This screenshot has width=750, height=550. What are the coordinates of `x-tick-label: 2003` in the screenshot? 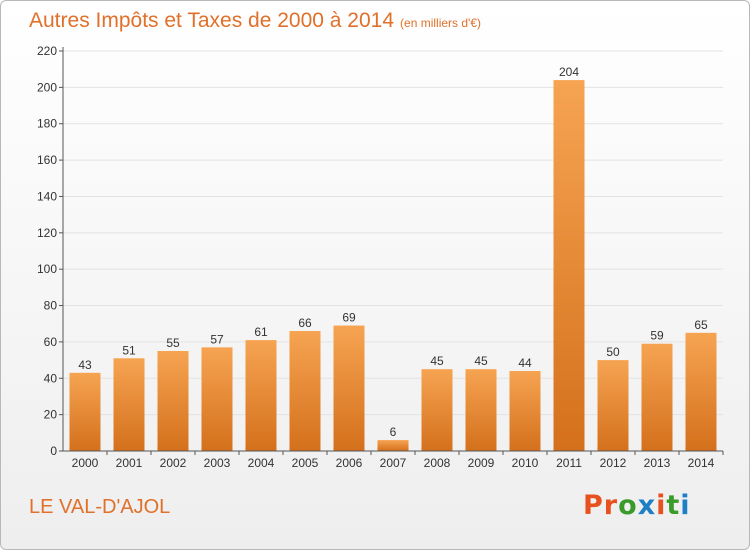 It's located at (217, 463).